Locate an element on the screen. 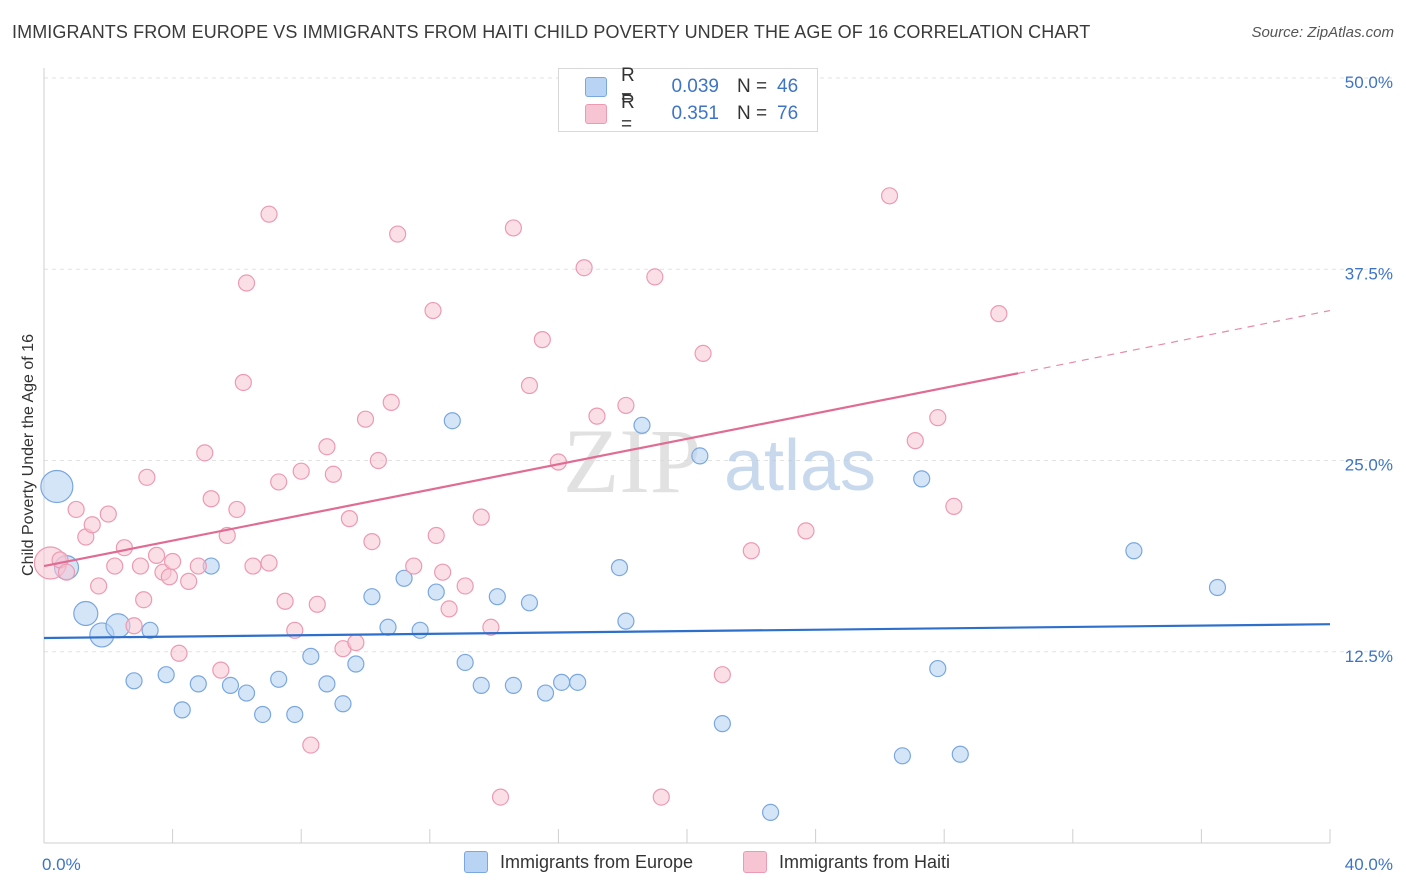  y-tick-label: 25.0% is located at coordinates (1369, 465).